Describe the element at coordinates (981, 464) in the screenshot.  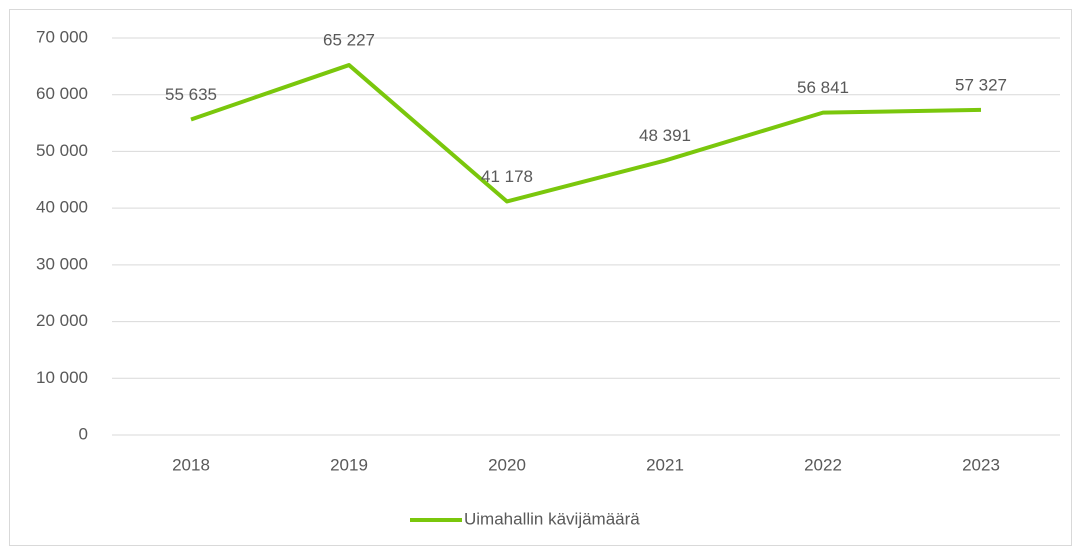
I see `x-tick-label: 2023` at that location.